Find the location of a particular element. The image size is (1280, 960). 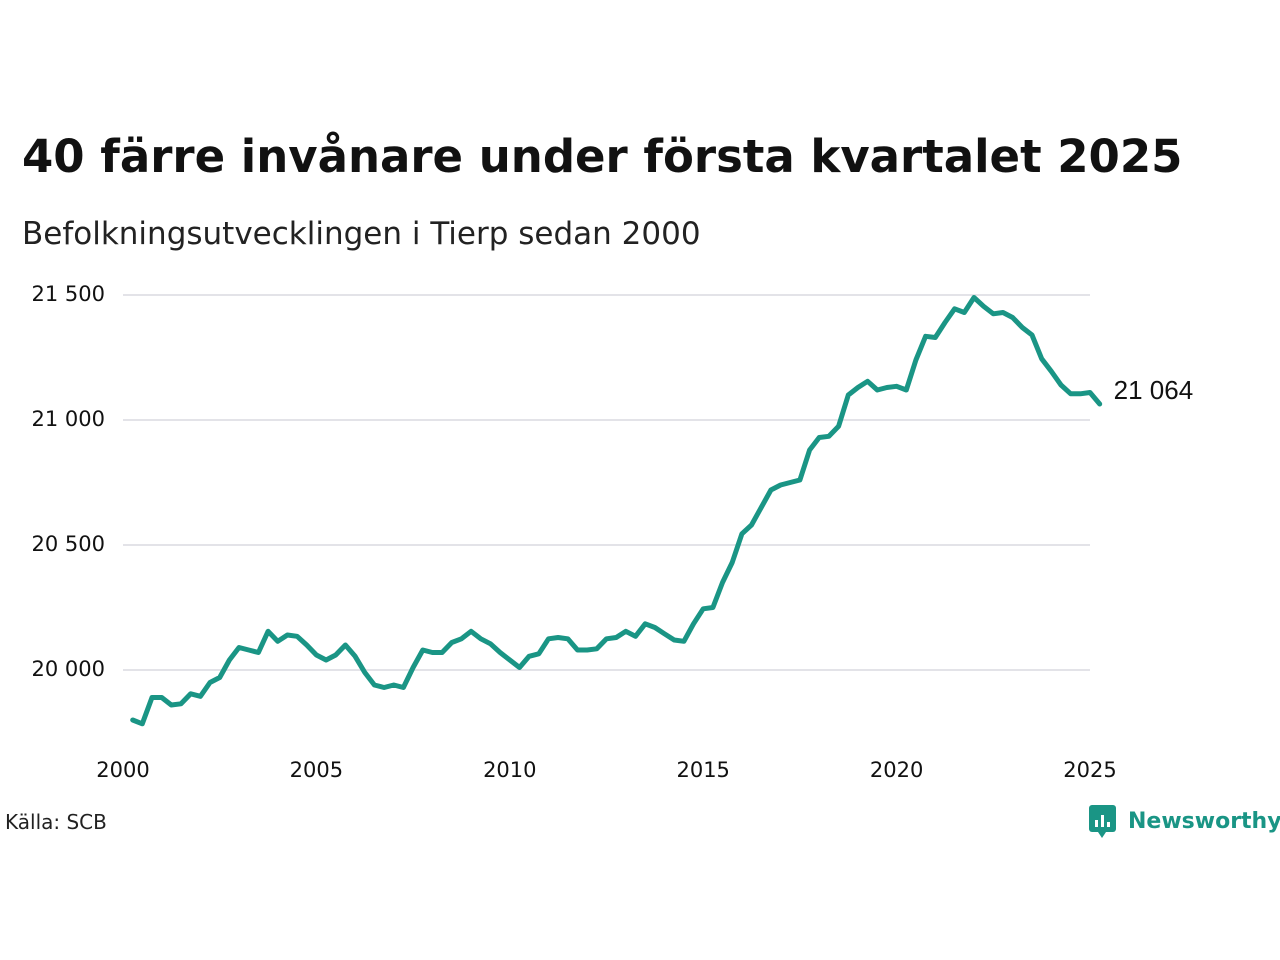

brand-logo: Newsworthy is located at coordinates (1184, 821).